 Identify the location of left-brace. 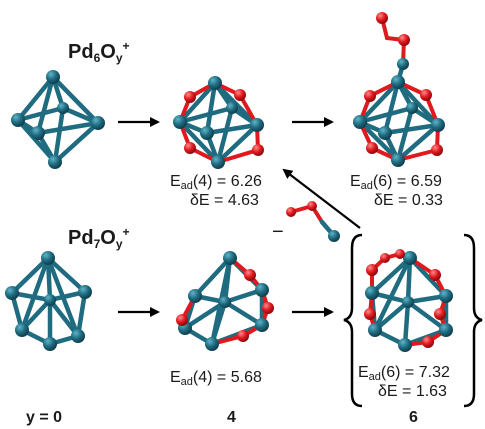
(353, 320).